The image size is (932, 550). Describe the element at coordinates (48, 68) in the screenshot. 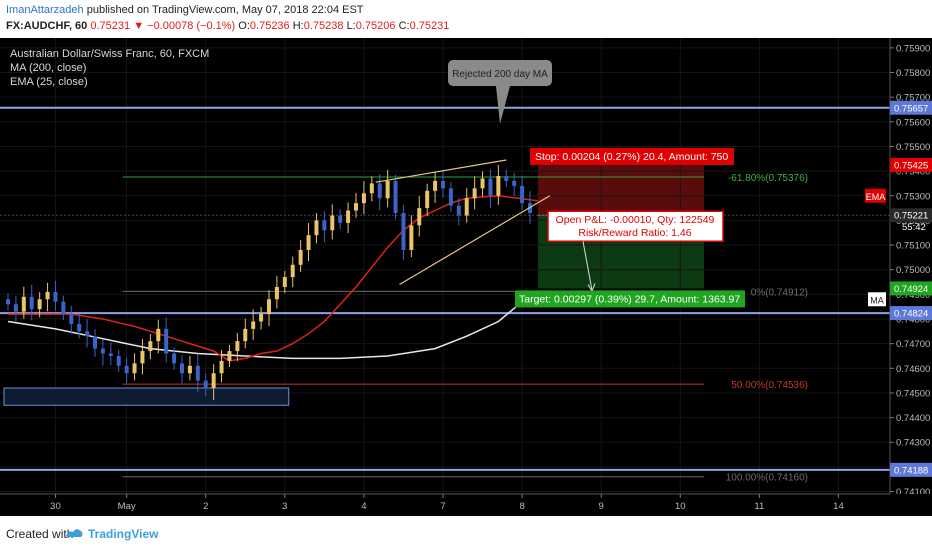

I see `legend-ma: MA (200, close)` at that location.